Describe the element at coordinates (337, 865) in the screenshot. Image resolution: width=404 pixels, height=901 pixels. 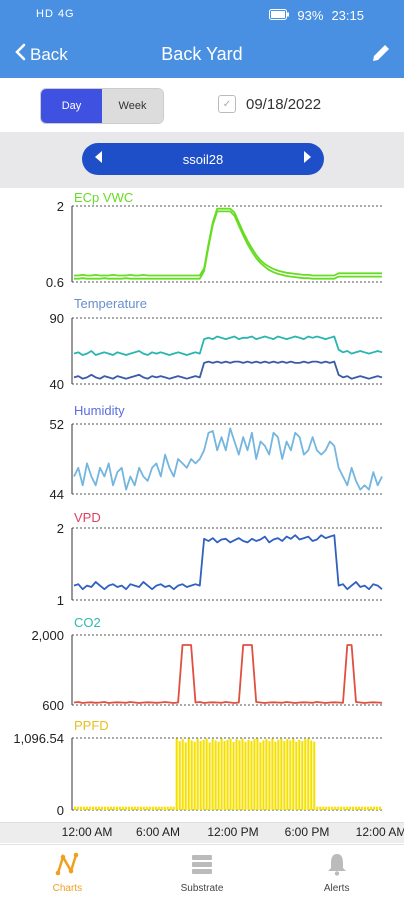
I see `bell-icon` at that location.